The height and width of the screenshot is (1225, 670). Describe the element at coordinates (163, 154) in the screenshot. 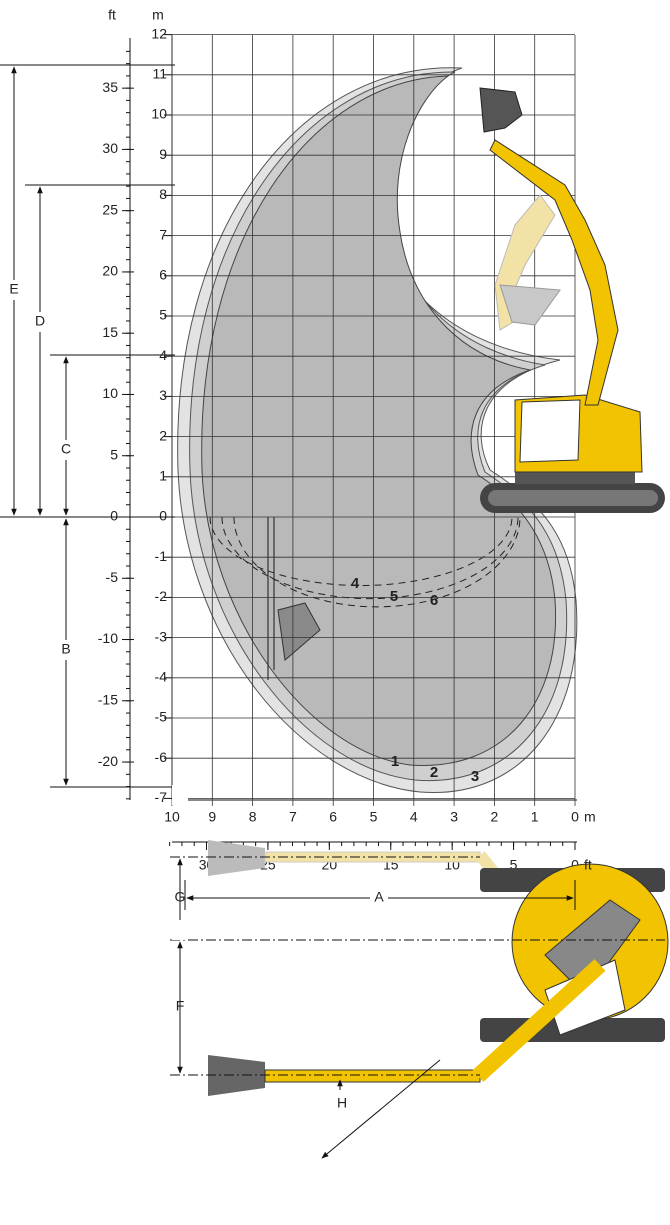

I see `y-tick-label: 9` at that location.